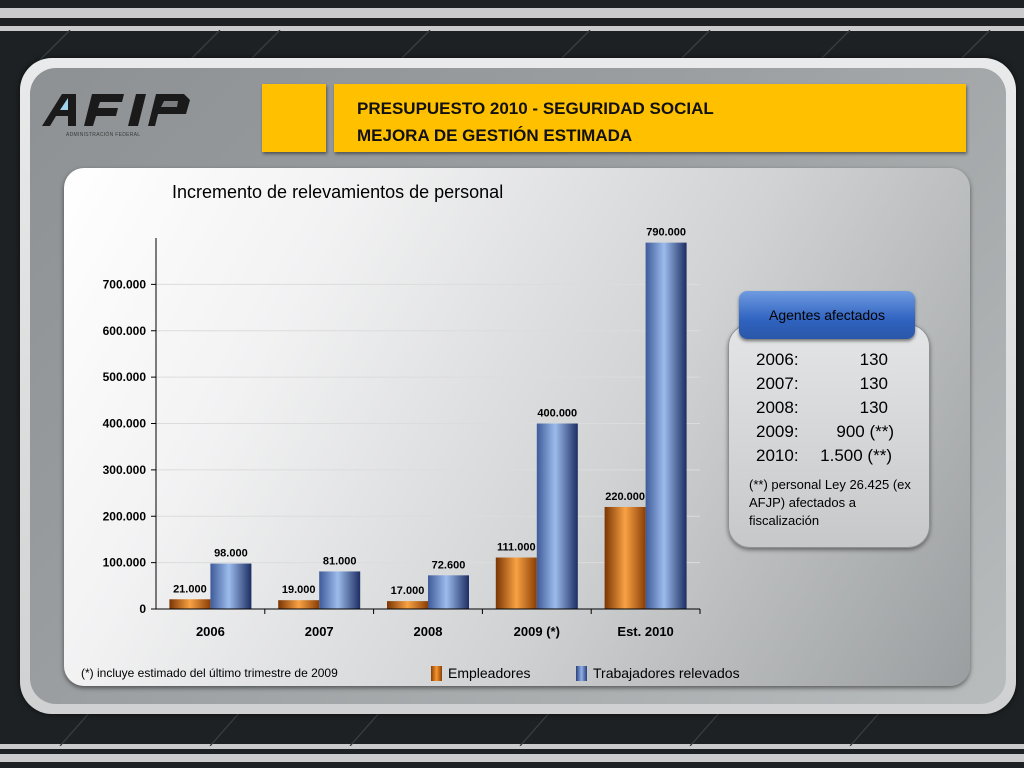  I want to click on agents-value: 1.500 (**), so click(856, 455).